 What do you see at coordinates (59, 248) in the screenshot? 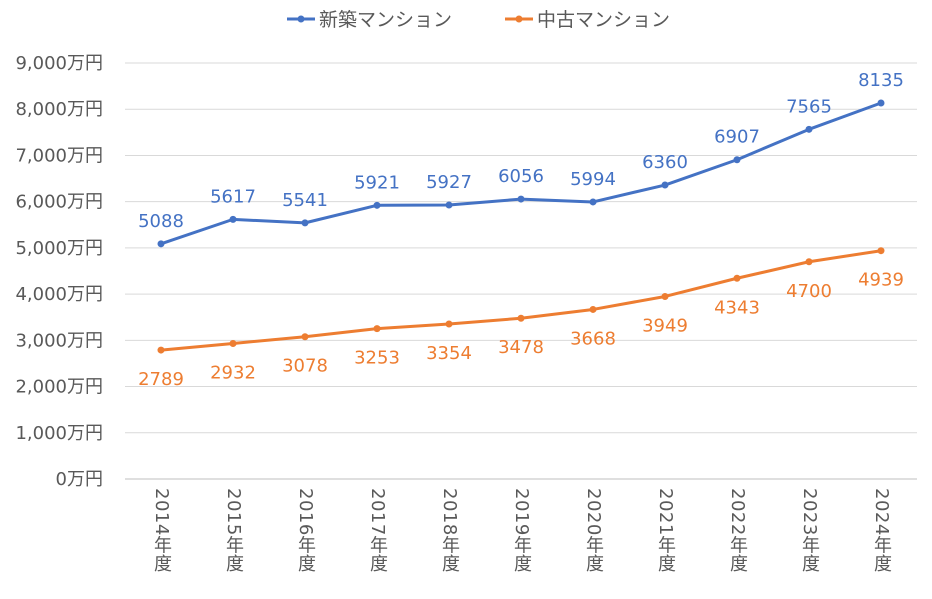
I see `y-tick-label: 5,000万円` at bounding box center [59, 248].